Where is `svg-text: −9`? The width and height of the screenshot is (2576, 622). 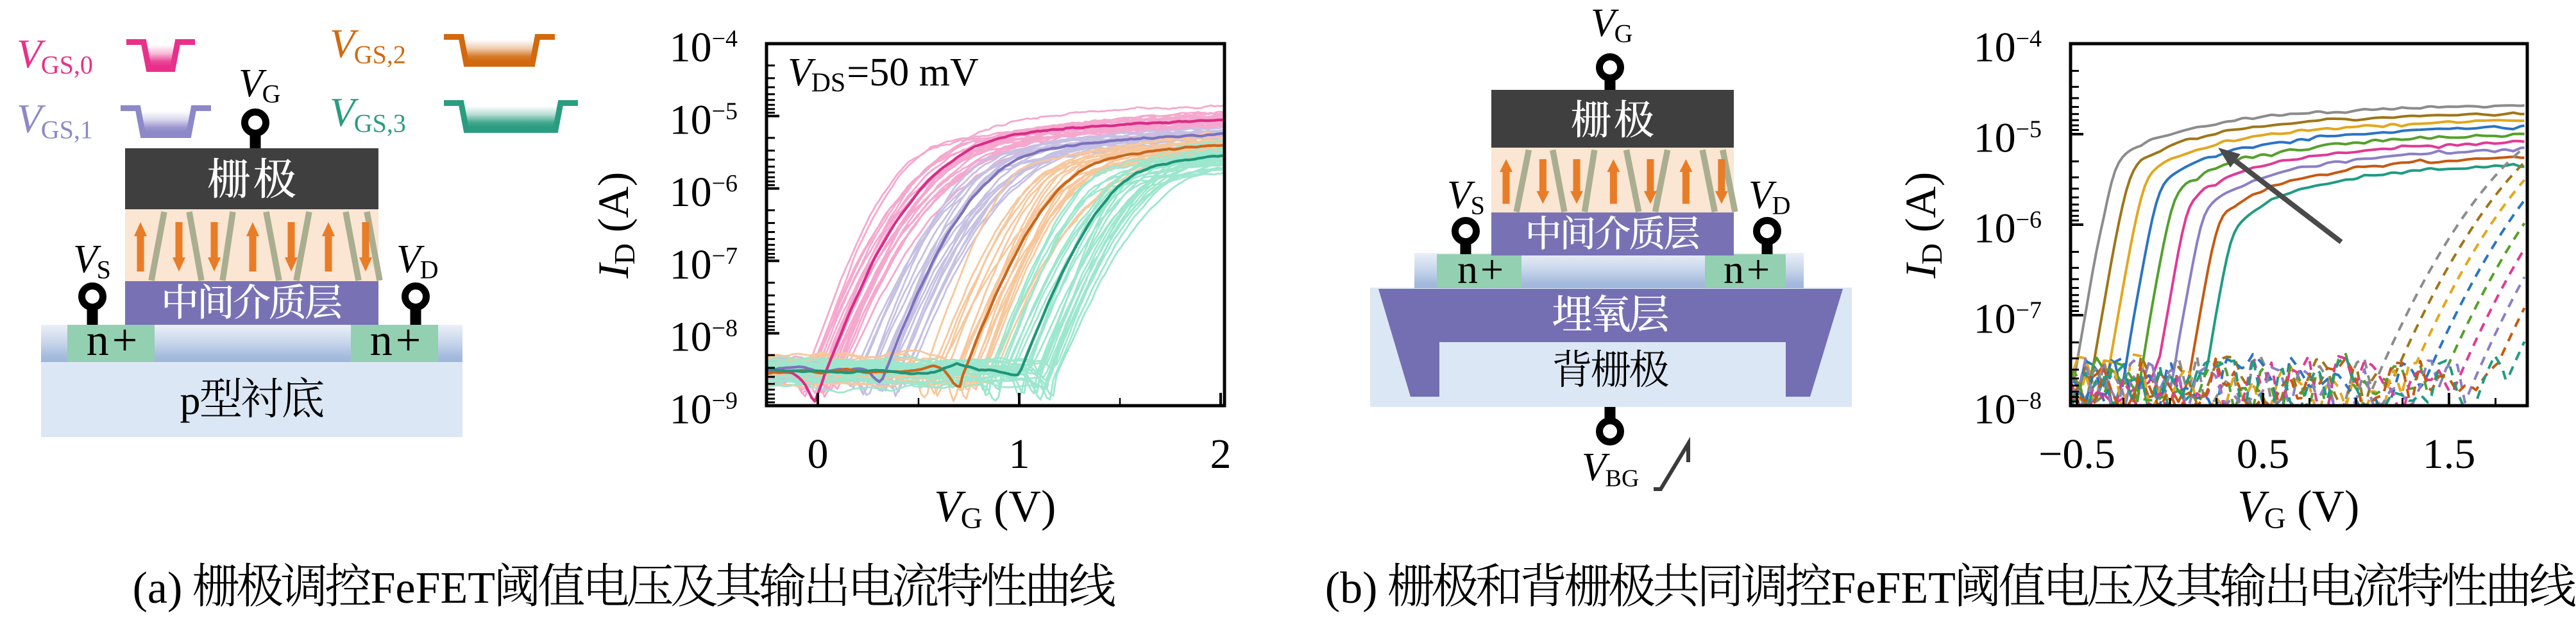
svg-text: −9 is located at coordinates (725, 401).